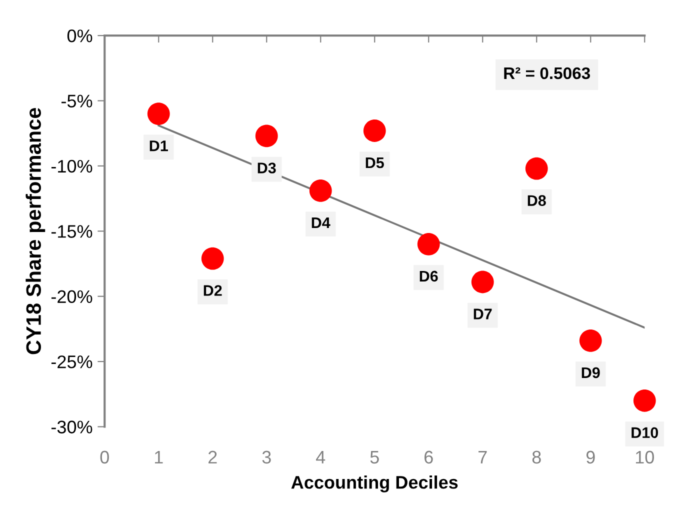 This screenshot has width=675, height=508. What do you see at coordinates (79, 35) in the screenshot?
I see `y-tick-label: 0%` at bounding box center [79, 35].